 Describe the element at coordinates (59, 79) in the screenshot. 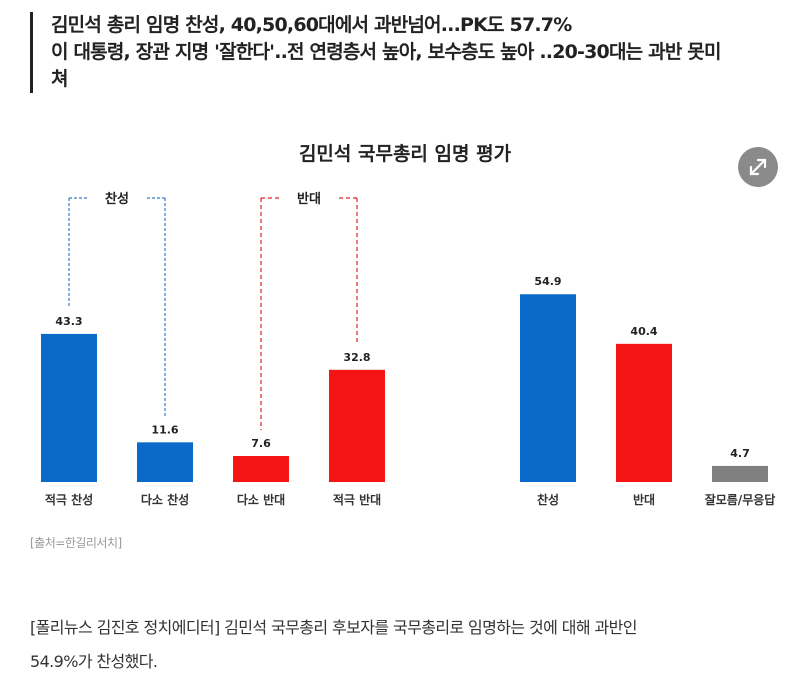

I see `subhead-line: 쳐` at that location.